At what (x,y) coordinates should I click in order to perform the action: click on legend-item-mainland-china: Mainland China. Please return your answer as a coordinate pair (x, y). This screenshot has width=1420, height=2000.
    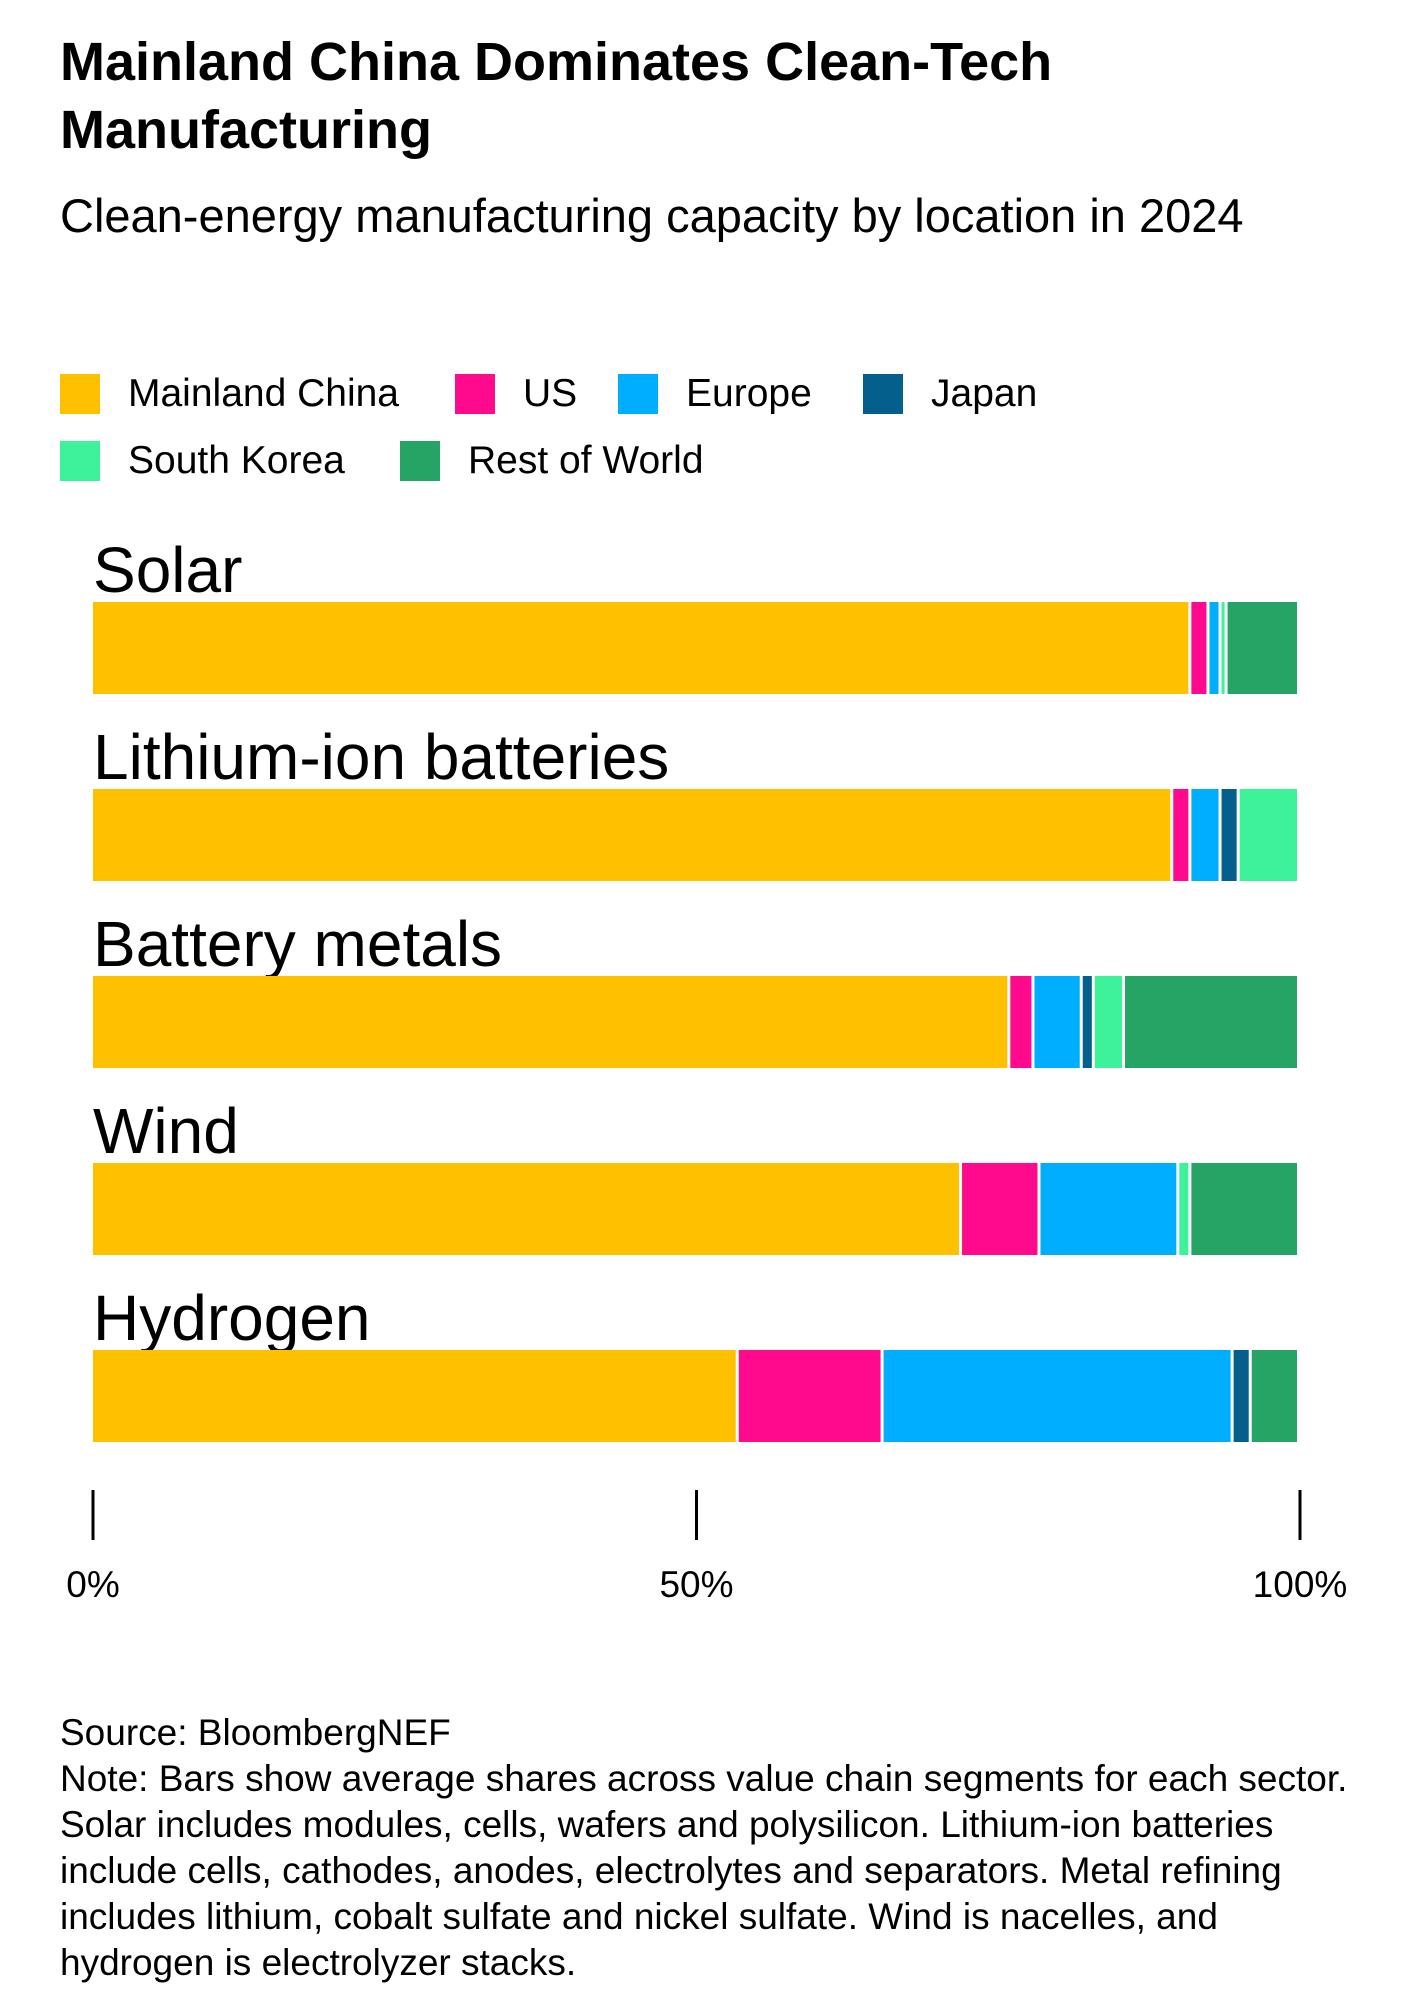
    Looking at the image, I should click on (229, 394).